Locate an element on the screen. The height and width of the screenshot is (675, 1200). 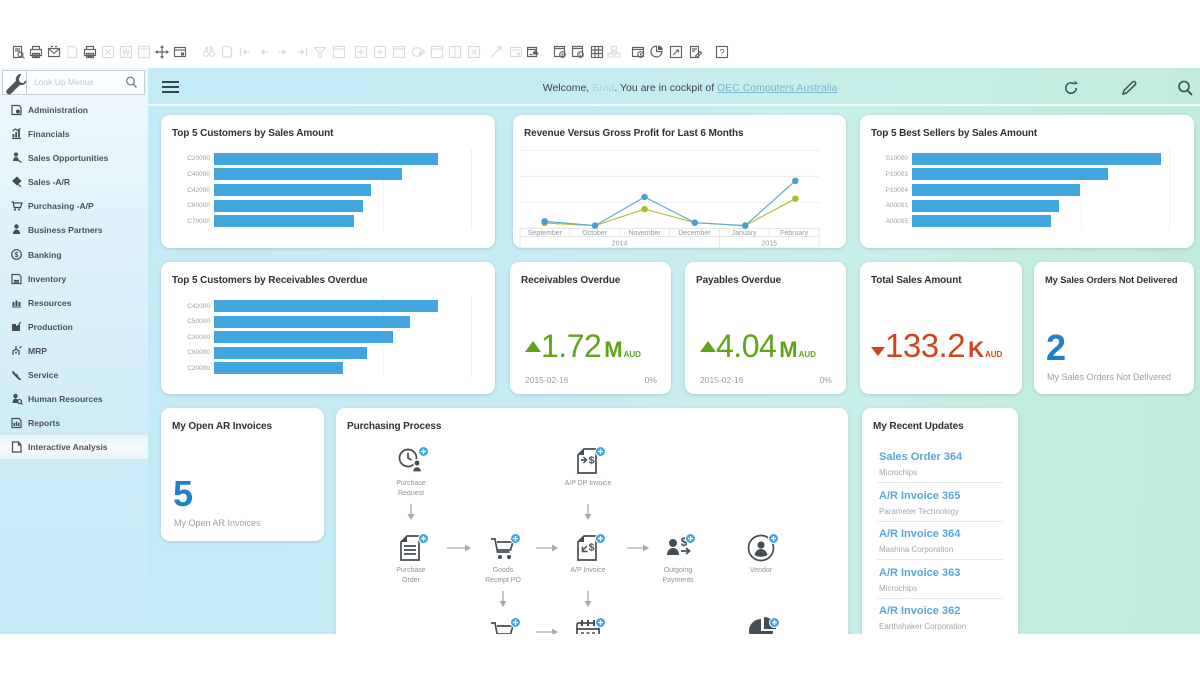
svg-text: January is located at coordinates (744, 233).